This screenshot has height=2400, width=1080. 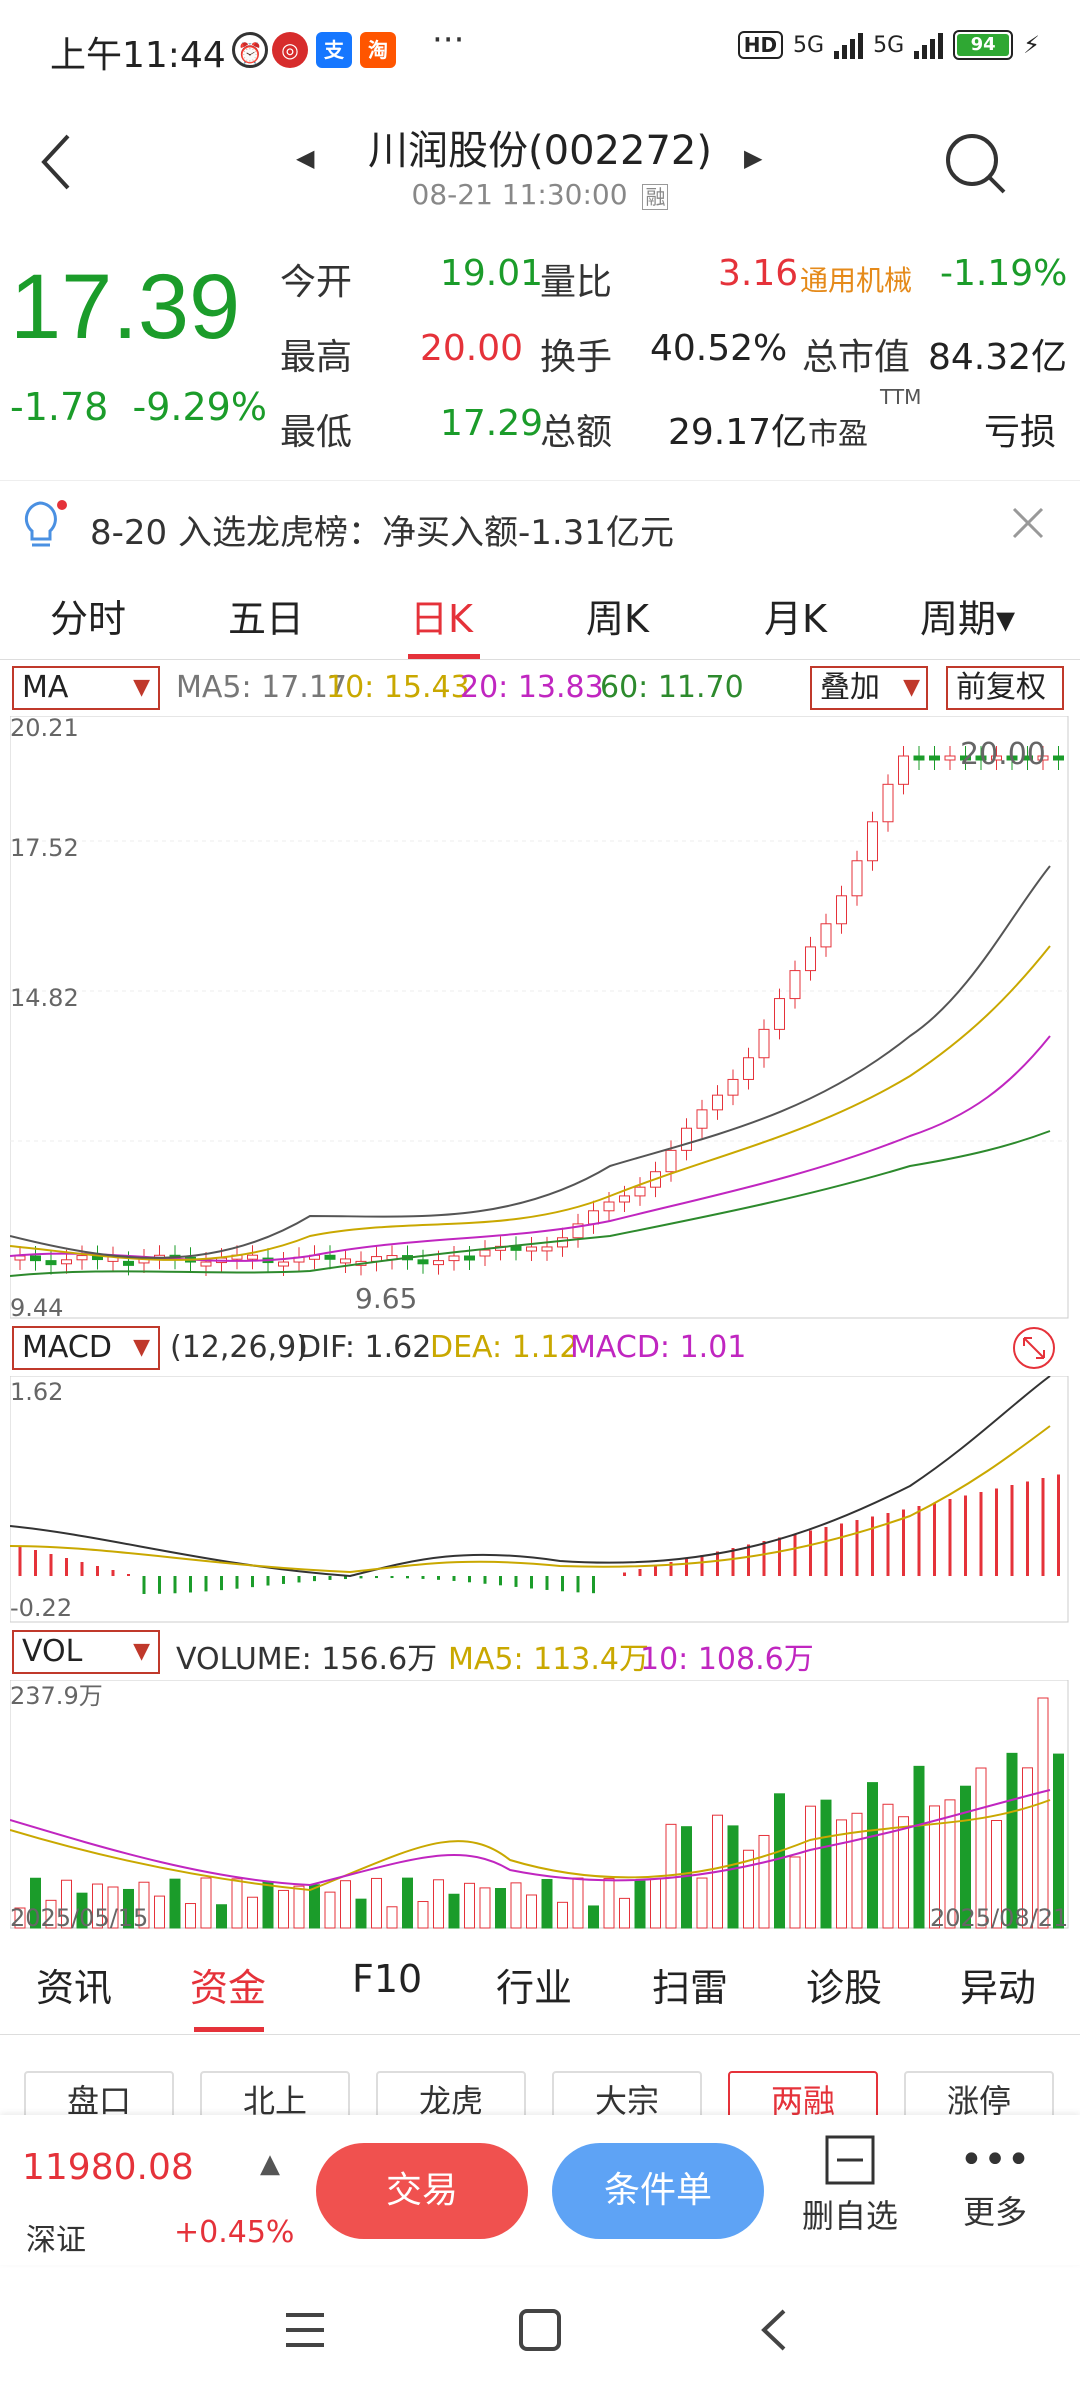 I want to click on remove-watchlist-button: 删自选, so click(x=850, y=2185).